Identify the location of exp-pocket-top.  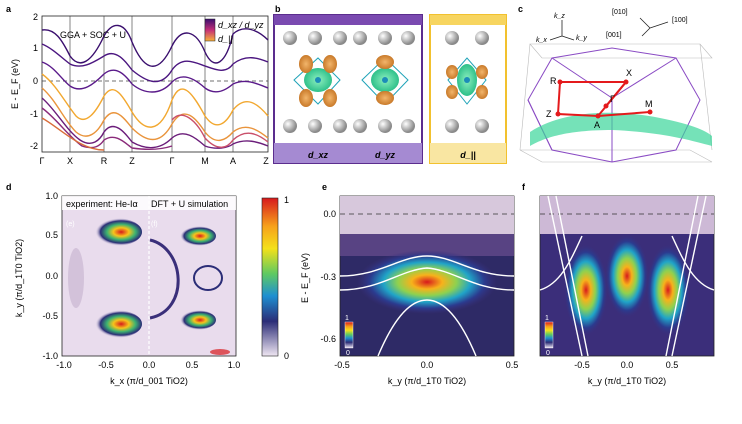
(116, 232).